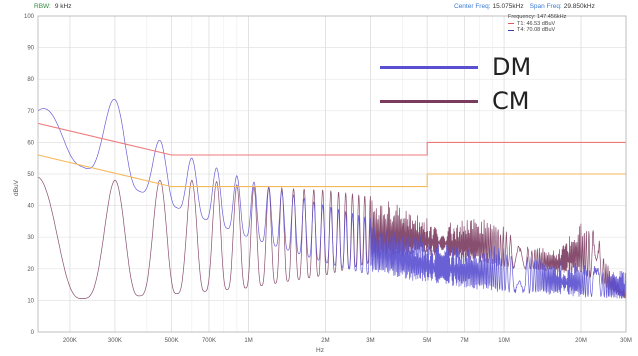 The width and height of the screenshot is (638, 356). What do you see at coordinates (508, 6) in the screenshot?
I see `center-freq-value: 15.075kHz` at bounding box center [508, 6].